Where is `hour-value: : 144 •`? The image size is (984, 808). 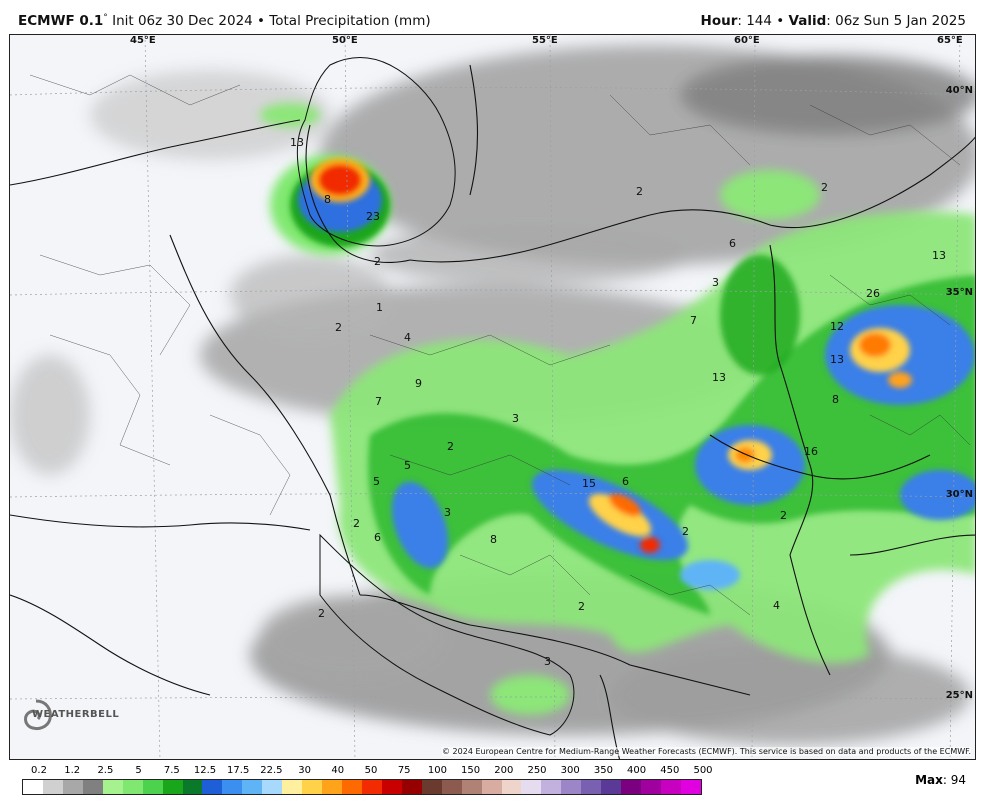
hour-value: : 144 • is located at coordinates (763, 21).